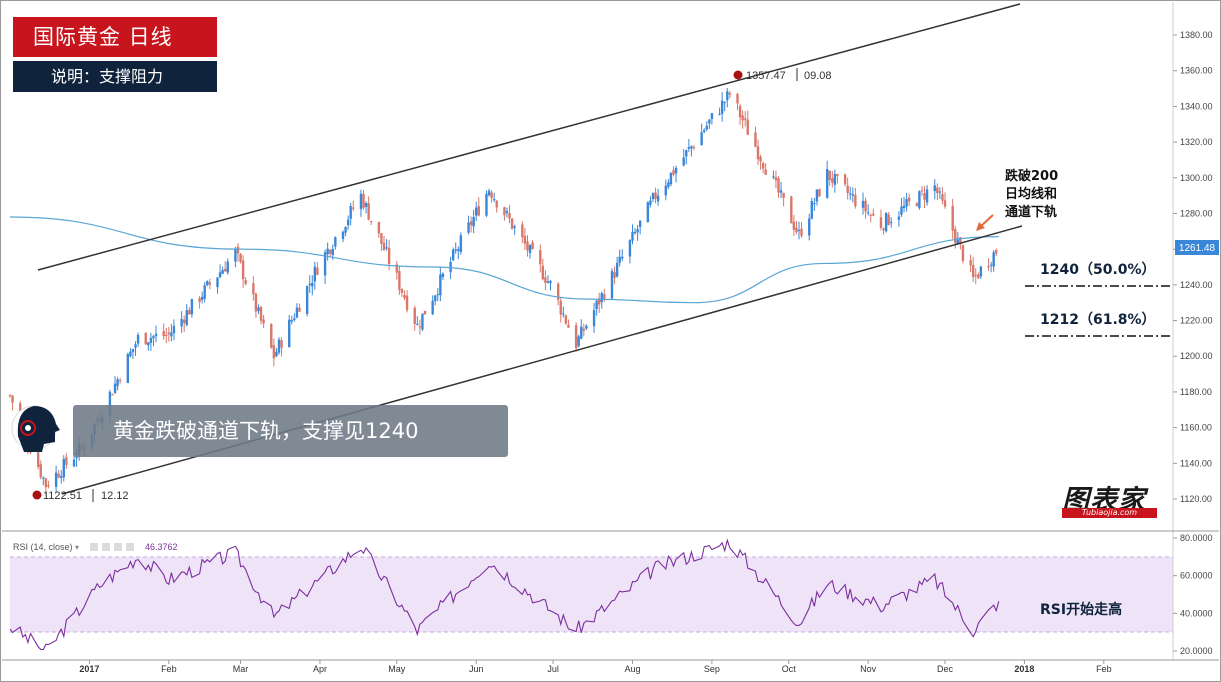 The image size is (1221, 682). Describe the element at coordinates (397, 669) in the screenshot. I see `time-tick-label: May` at that location.